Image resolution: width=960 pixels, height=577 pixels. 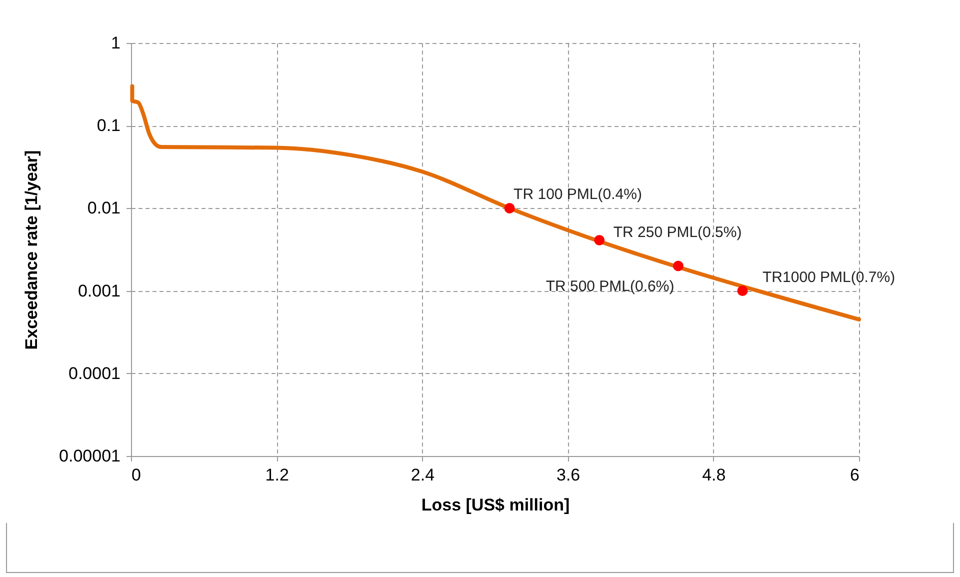 What do you see at coordinates (32, 250) in the screenshot?
I see `y-axis-title: Exceedance rate [1/year]` at bounding box center [32, 250].